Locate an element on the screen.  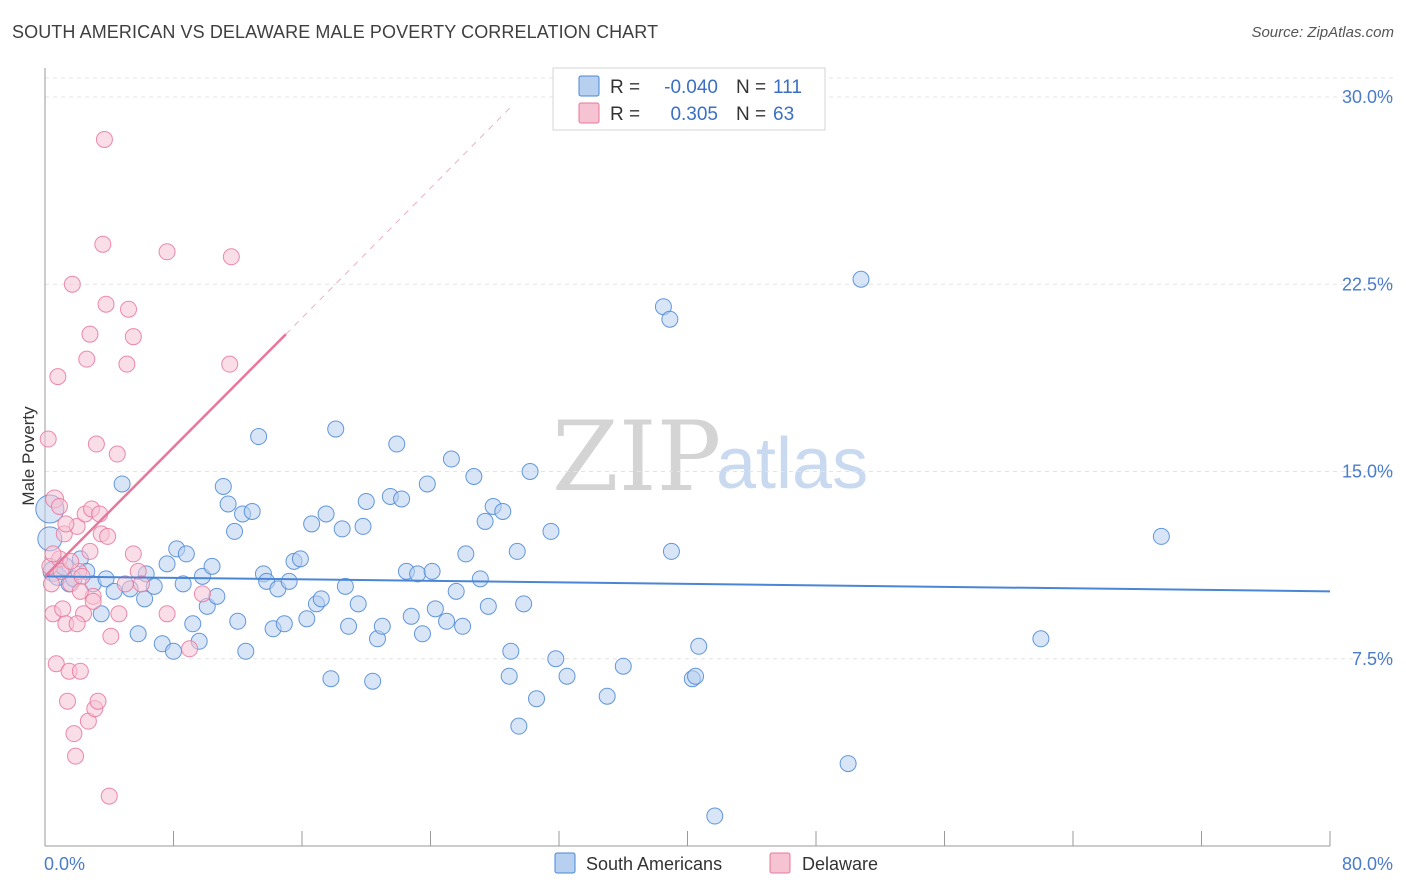
trend-line-delaware is located at coordinates (165, 455).